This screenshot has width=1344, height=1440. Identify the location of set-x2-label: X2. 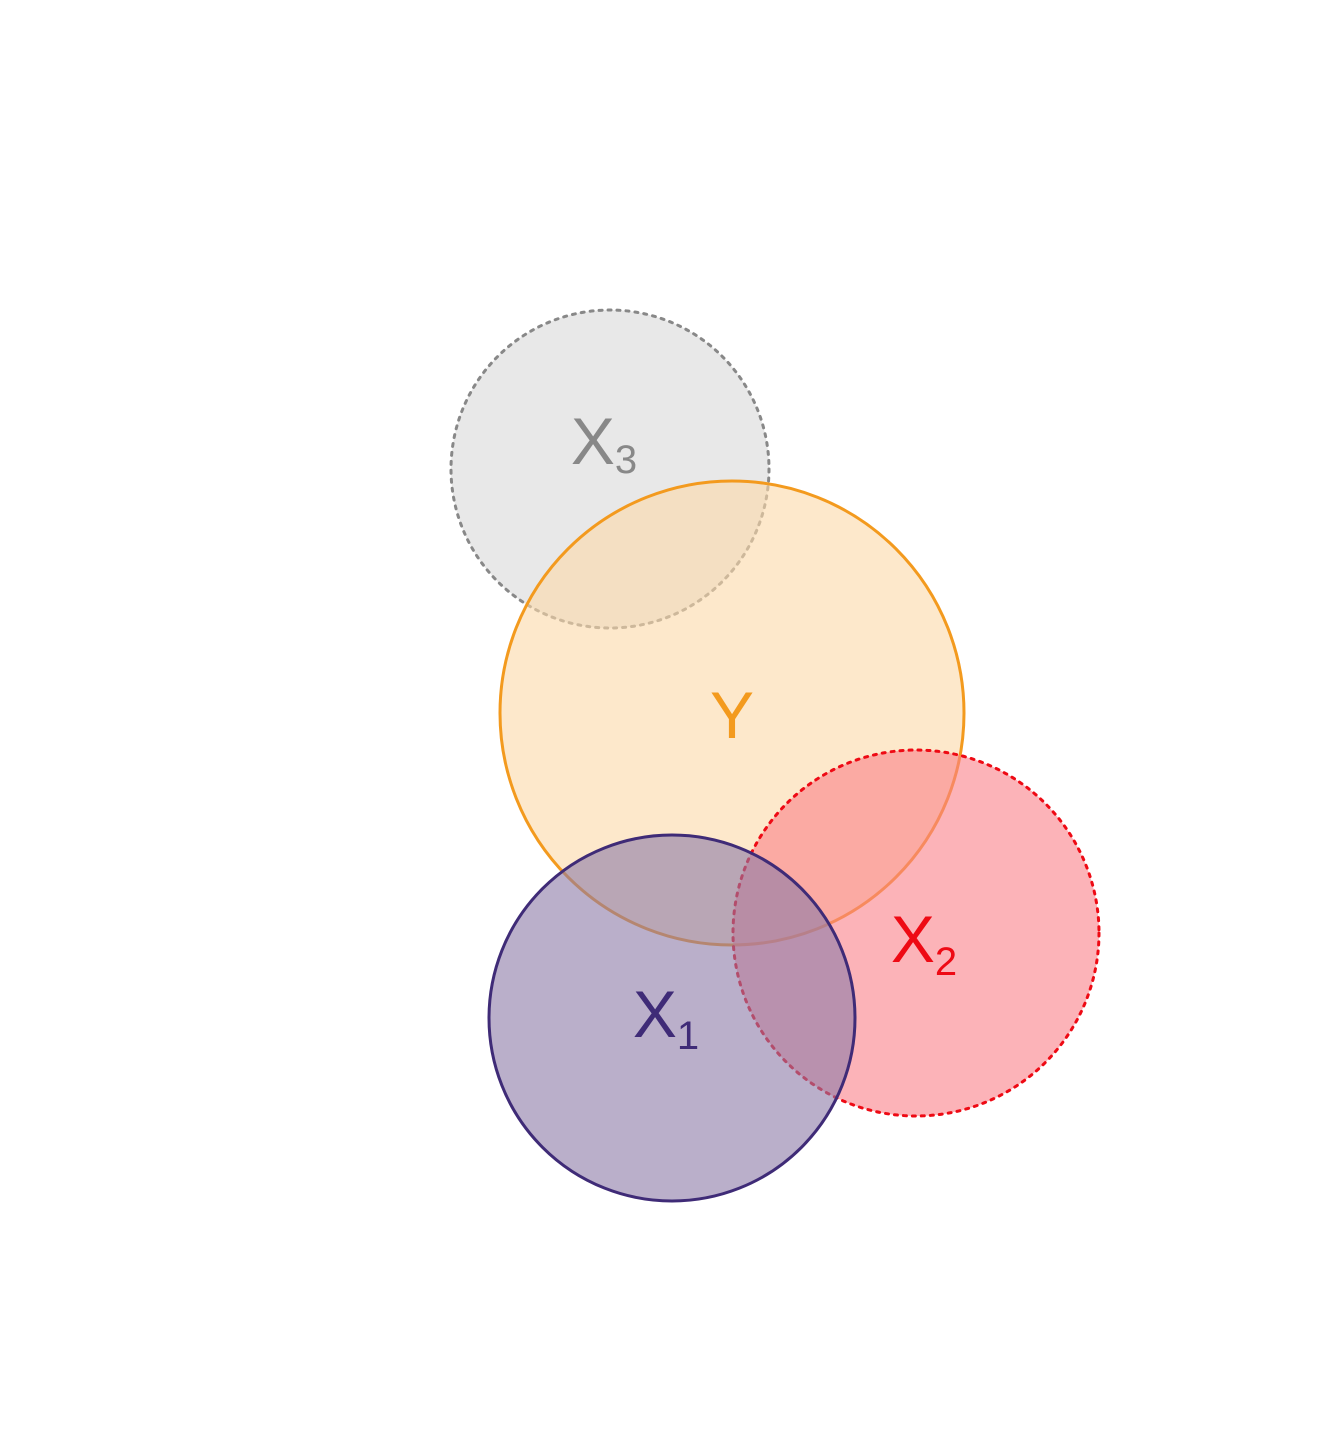
(924, 943).